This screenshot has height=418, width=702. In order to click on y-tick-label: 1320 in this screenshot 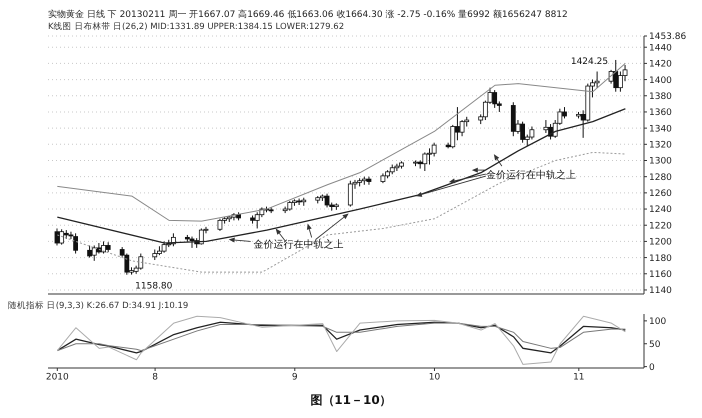, I will do `click(660, 145)`.